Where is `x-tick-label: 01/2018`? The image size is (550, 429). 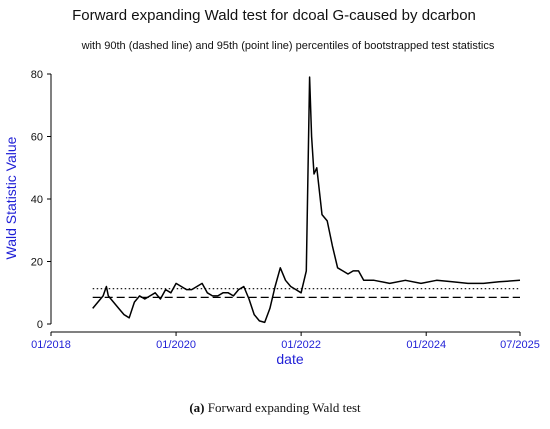 x-tick-label: 01/2018 is located at coordinates (51, 345).